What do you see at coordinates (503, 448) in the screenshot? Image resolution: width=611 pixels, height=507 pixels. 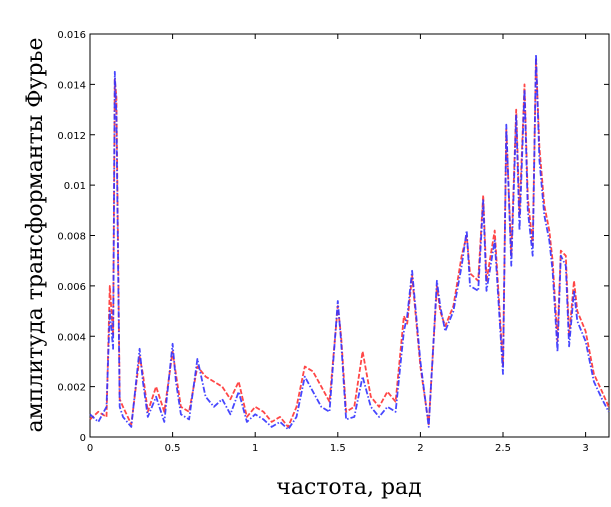 I see `x-tick-label: 2.5` at bounding box center [503, 448].